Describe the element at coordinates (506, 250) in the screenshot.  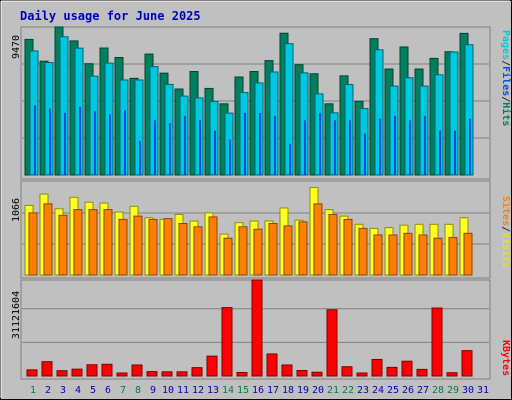
I see `legend-item: Visits` at that location.